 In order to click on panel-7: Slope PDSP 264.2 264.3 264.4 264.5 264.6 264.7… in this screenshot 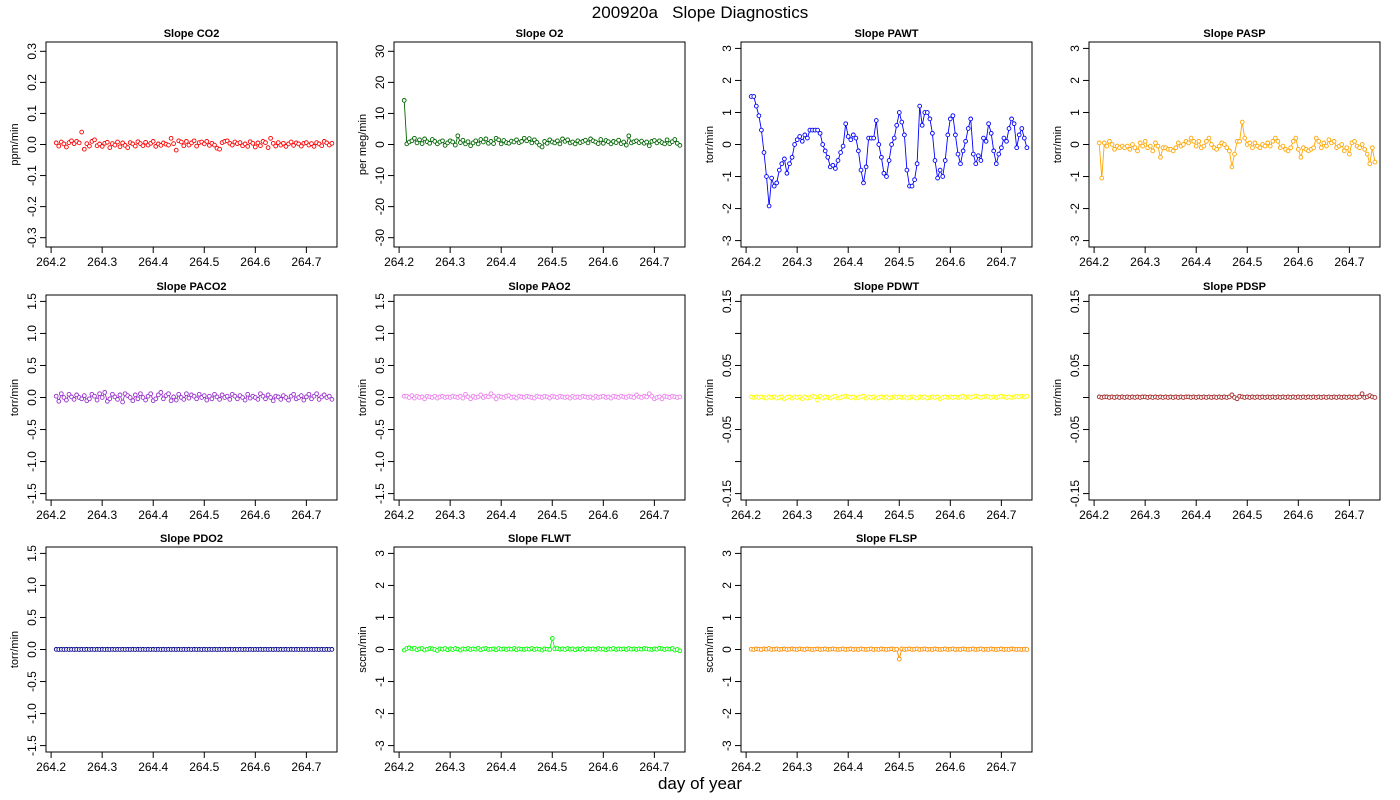, I will do `click(1216, 401)`.